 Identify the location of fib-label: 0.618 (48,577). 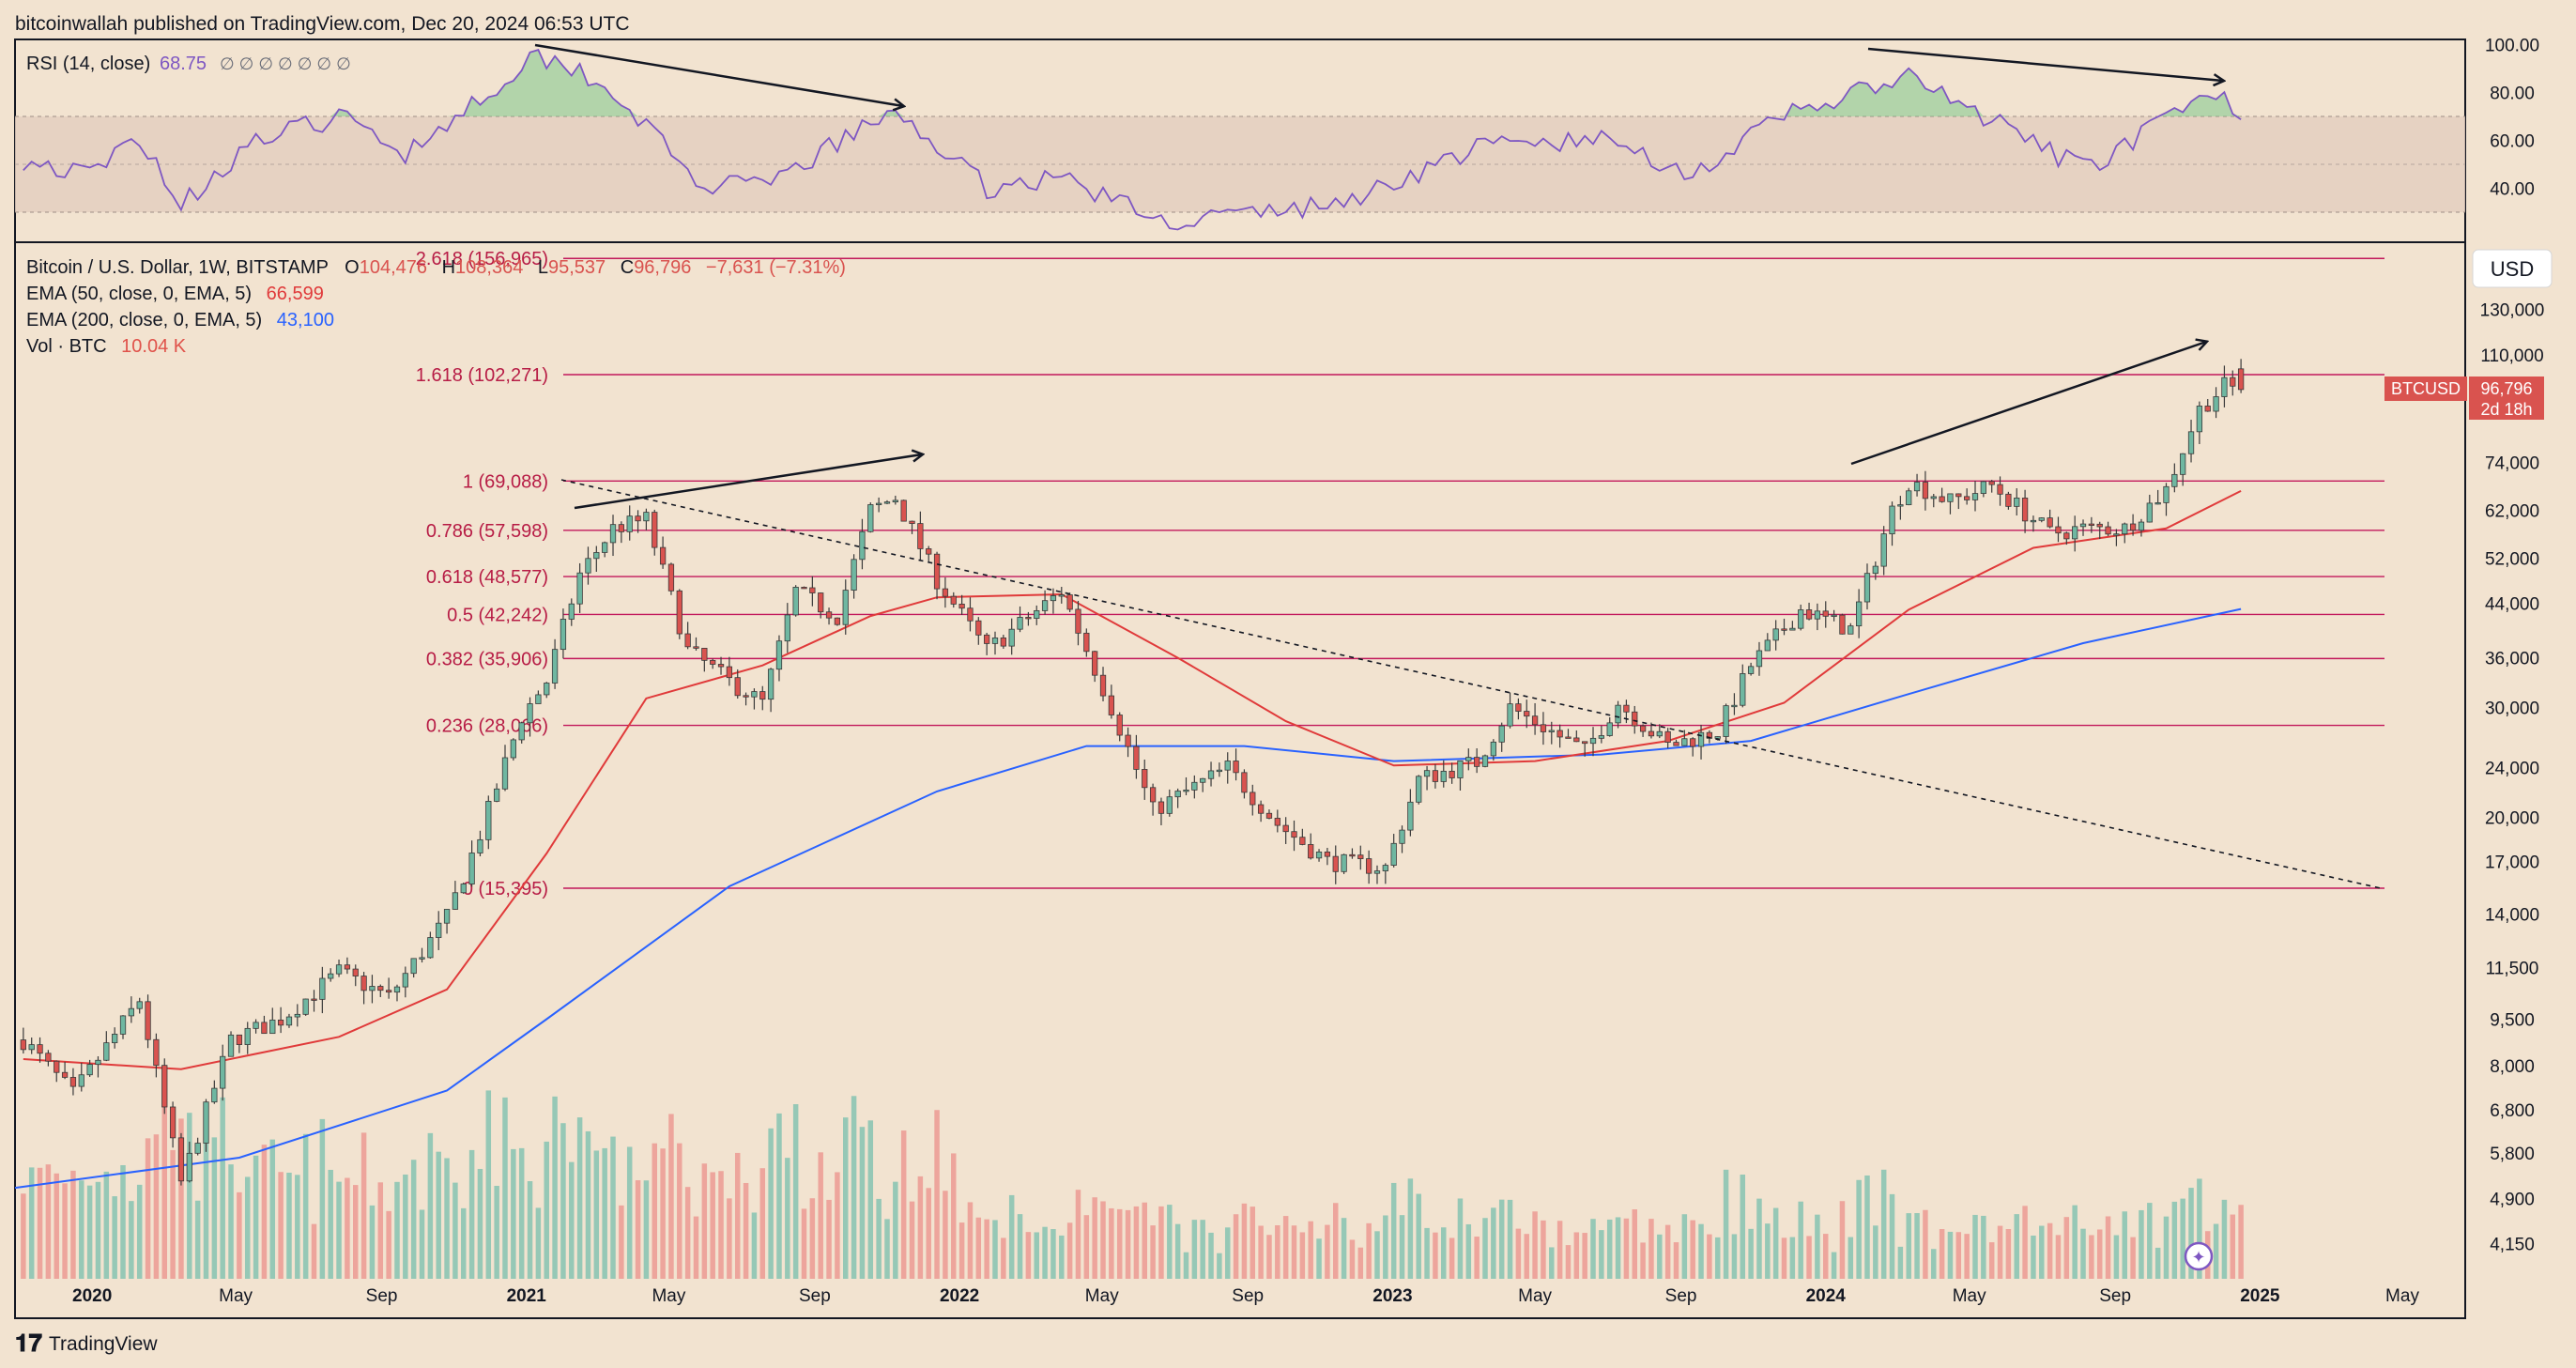
(487, 577).